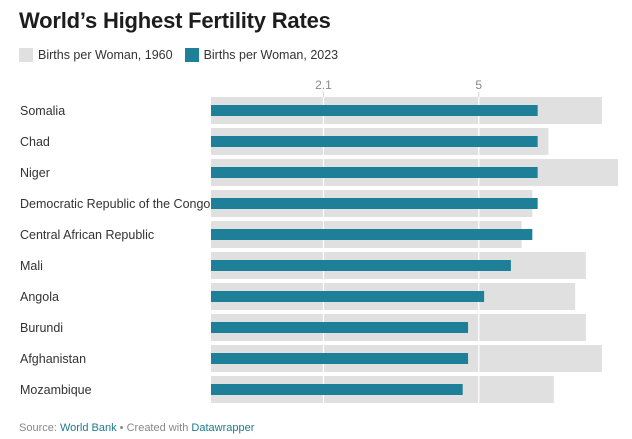 The width and height of the screenshot is (632, 439). I want to click on category-label: Mali, so click(31, 266).